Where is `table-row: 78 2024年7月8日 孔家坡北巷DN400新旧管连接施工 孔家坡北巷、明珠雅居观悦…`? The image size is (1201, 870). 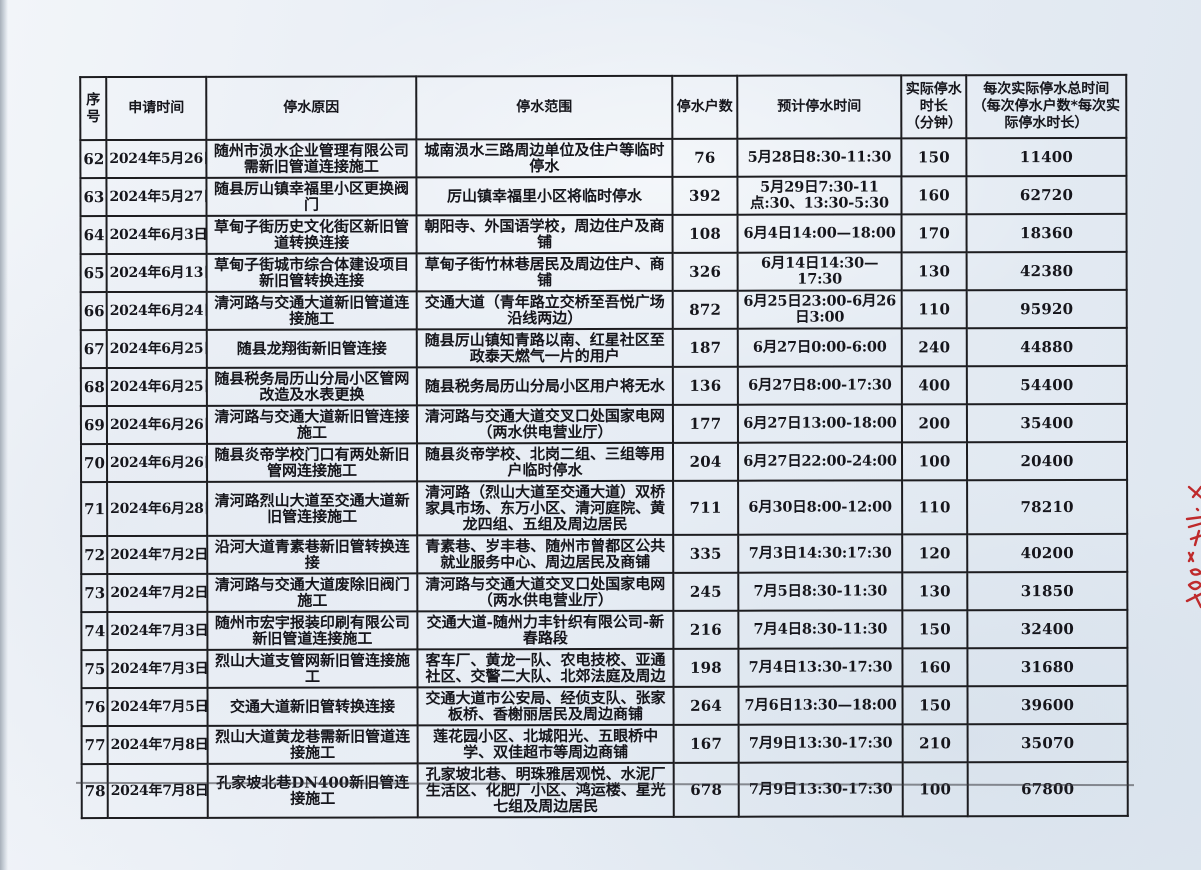 table-row: 78 2024年7月8日 孔家坡北巷DN400新旧管连接施工 孔家坡北巷、明珠雅居观悦… is located at coordinates (604, 790).